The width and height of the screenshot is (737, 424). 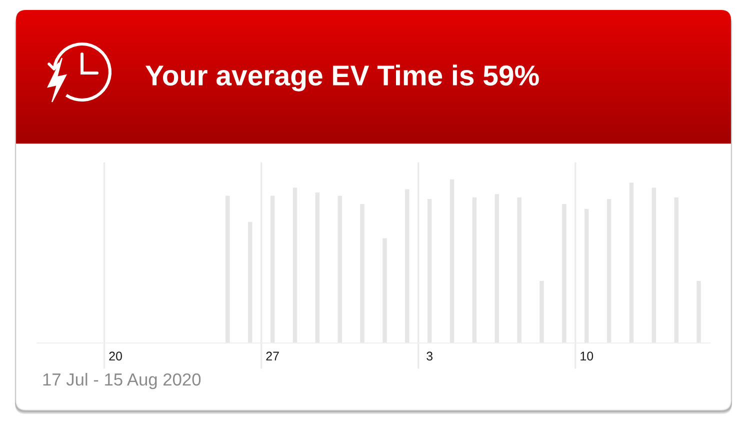 What do you see at coordinates (342, 78) in the screenshot?
I see `chart-title: Your average EV Time is 59%` at bounding box center [342, 78].